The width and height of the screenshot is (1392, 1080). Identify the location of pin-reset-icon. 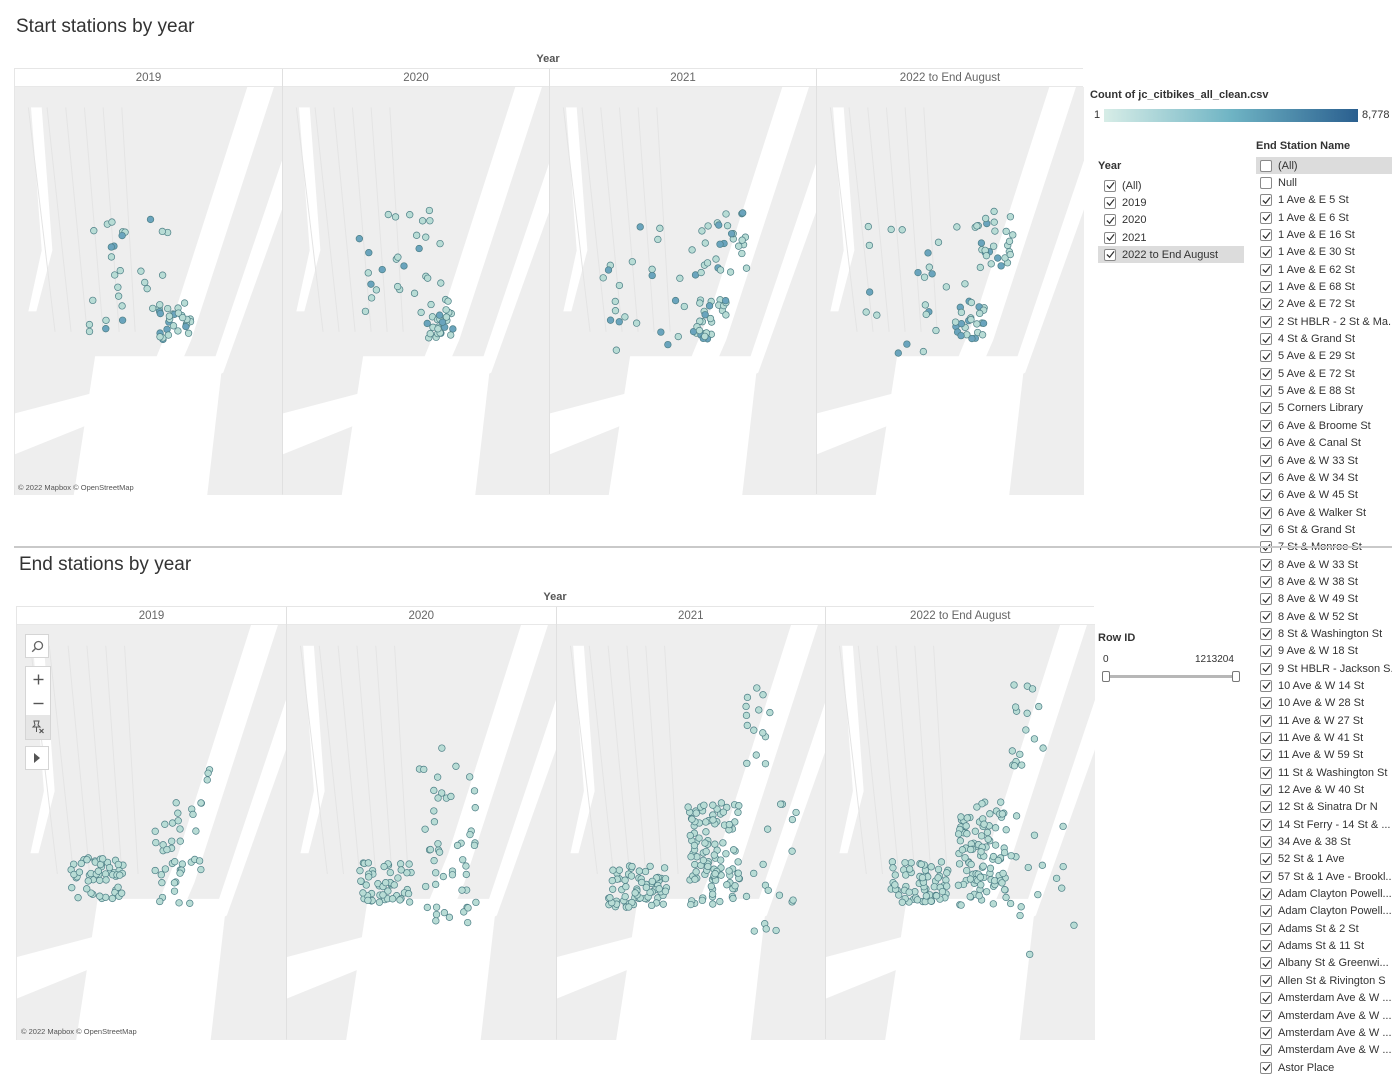
(38, 727).